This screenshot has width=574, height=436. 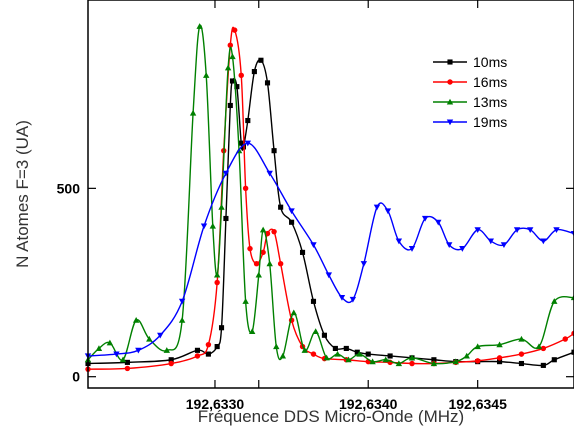 What do you see at coordinates (215, 404) in the screenshot?
I see `x-tick-label: 192,6330` at bounding box center [215, 404].